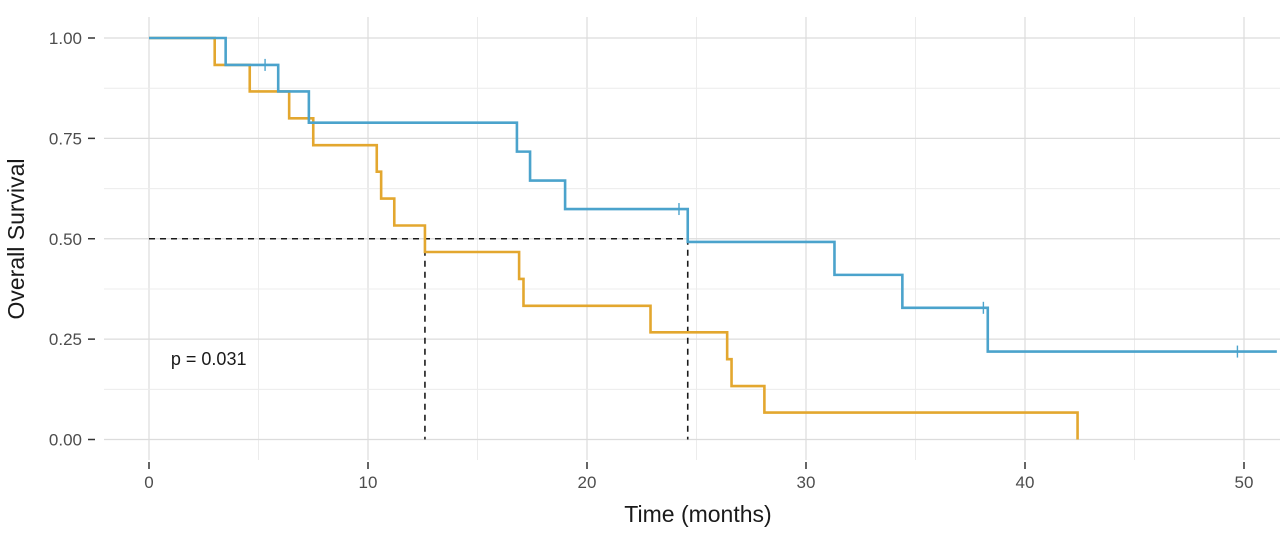  I want to click on y-tick-label: 0.50, so click(65, 239).